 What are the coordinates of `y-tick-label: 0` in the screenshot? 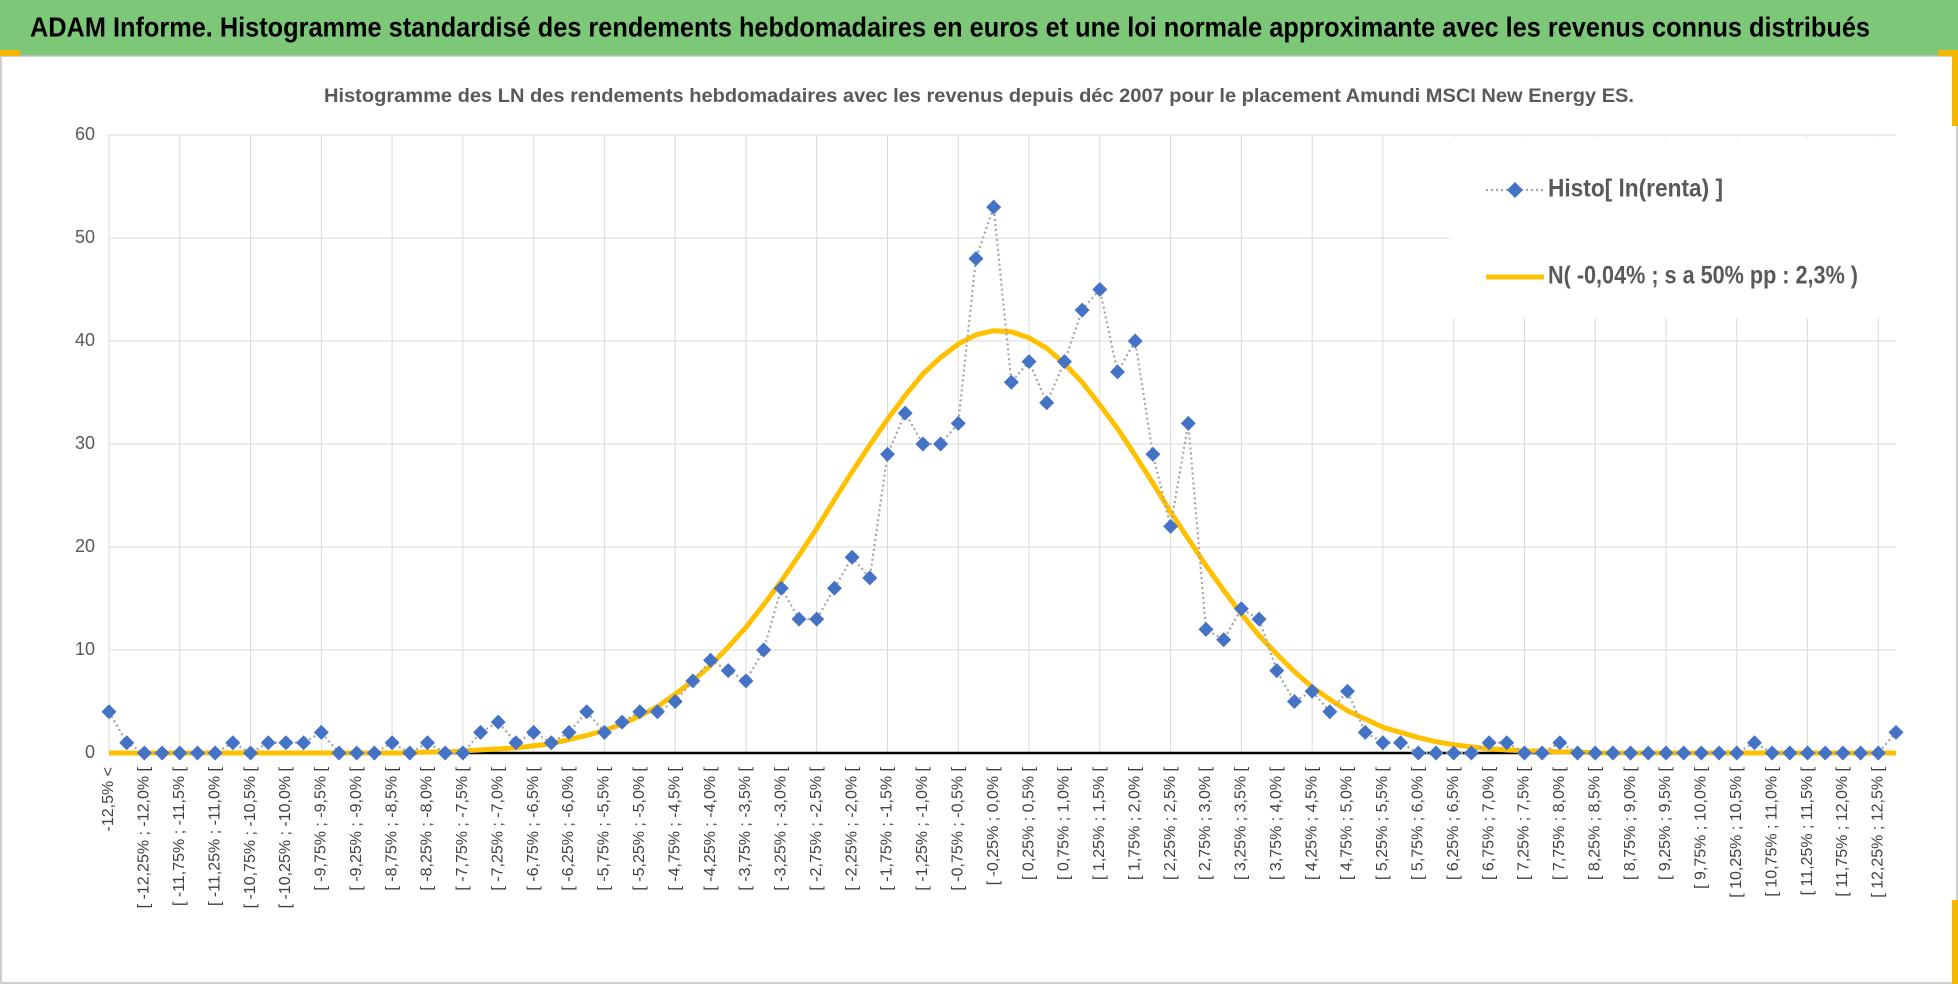 It's located at (90, 752).